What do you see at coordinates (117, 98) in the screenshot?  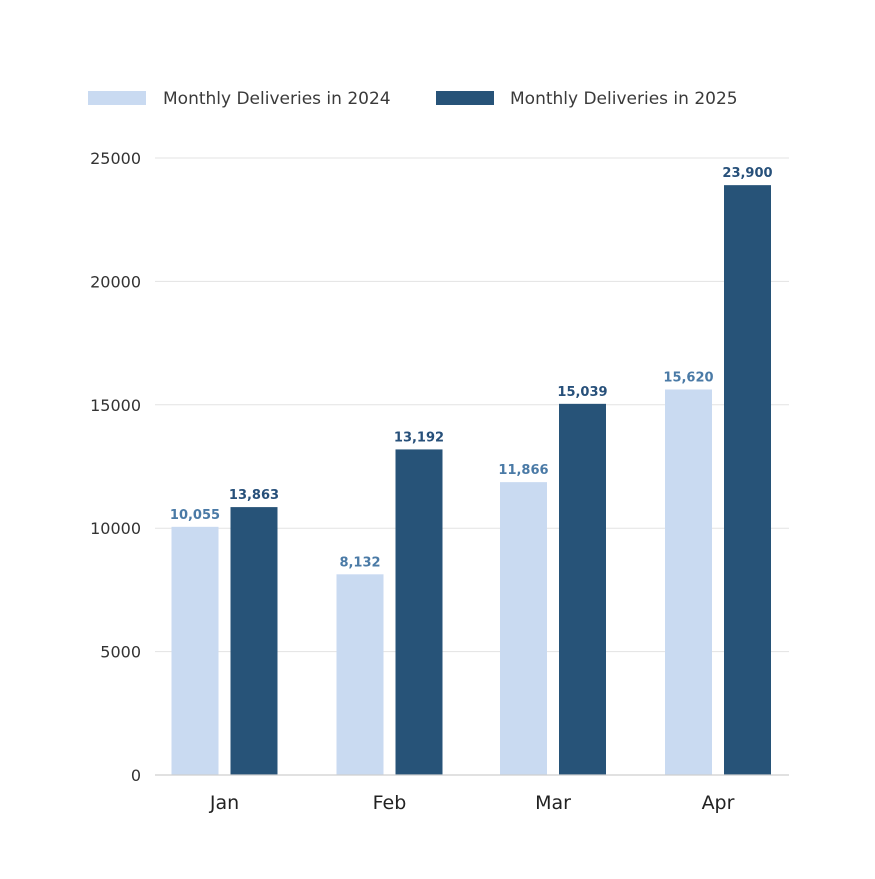 I see `legend-swatch-2024` at bounding box center [117, 98].